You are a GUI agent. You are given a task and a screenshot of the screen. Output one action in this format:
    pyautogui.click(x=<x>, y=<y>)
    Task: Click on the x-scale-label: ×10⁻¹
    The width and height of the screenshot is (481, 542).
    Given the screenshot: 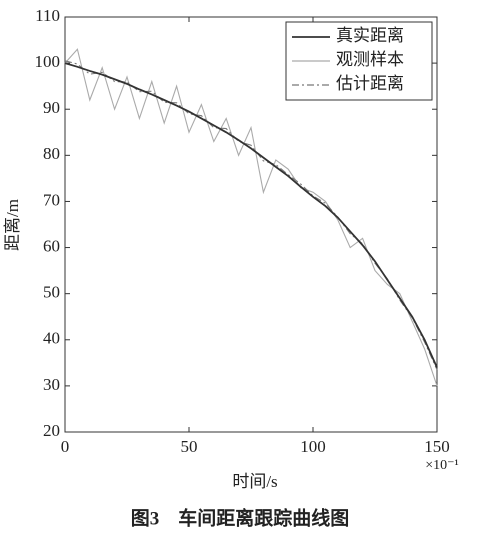 What is the action you would take?
    pyautogui.click(x=441, y=465)
    